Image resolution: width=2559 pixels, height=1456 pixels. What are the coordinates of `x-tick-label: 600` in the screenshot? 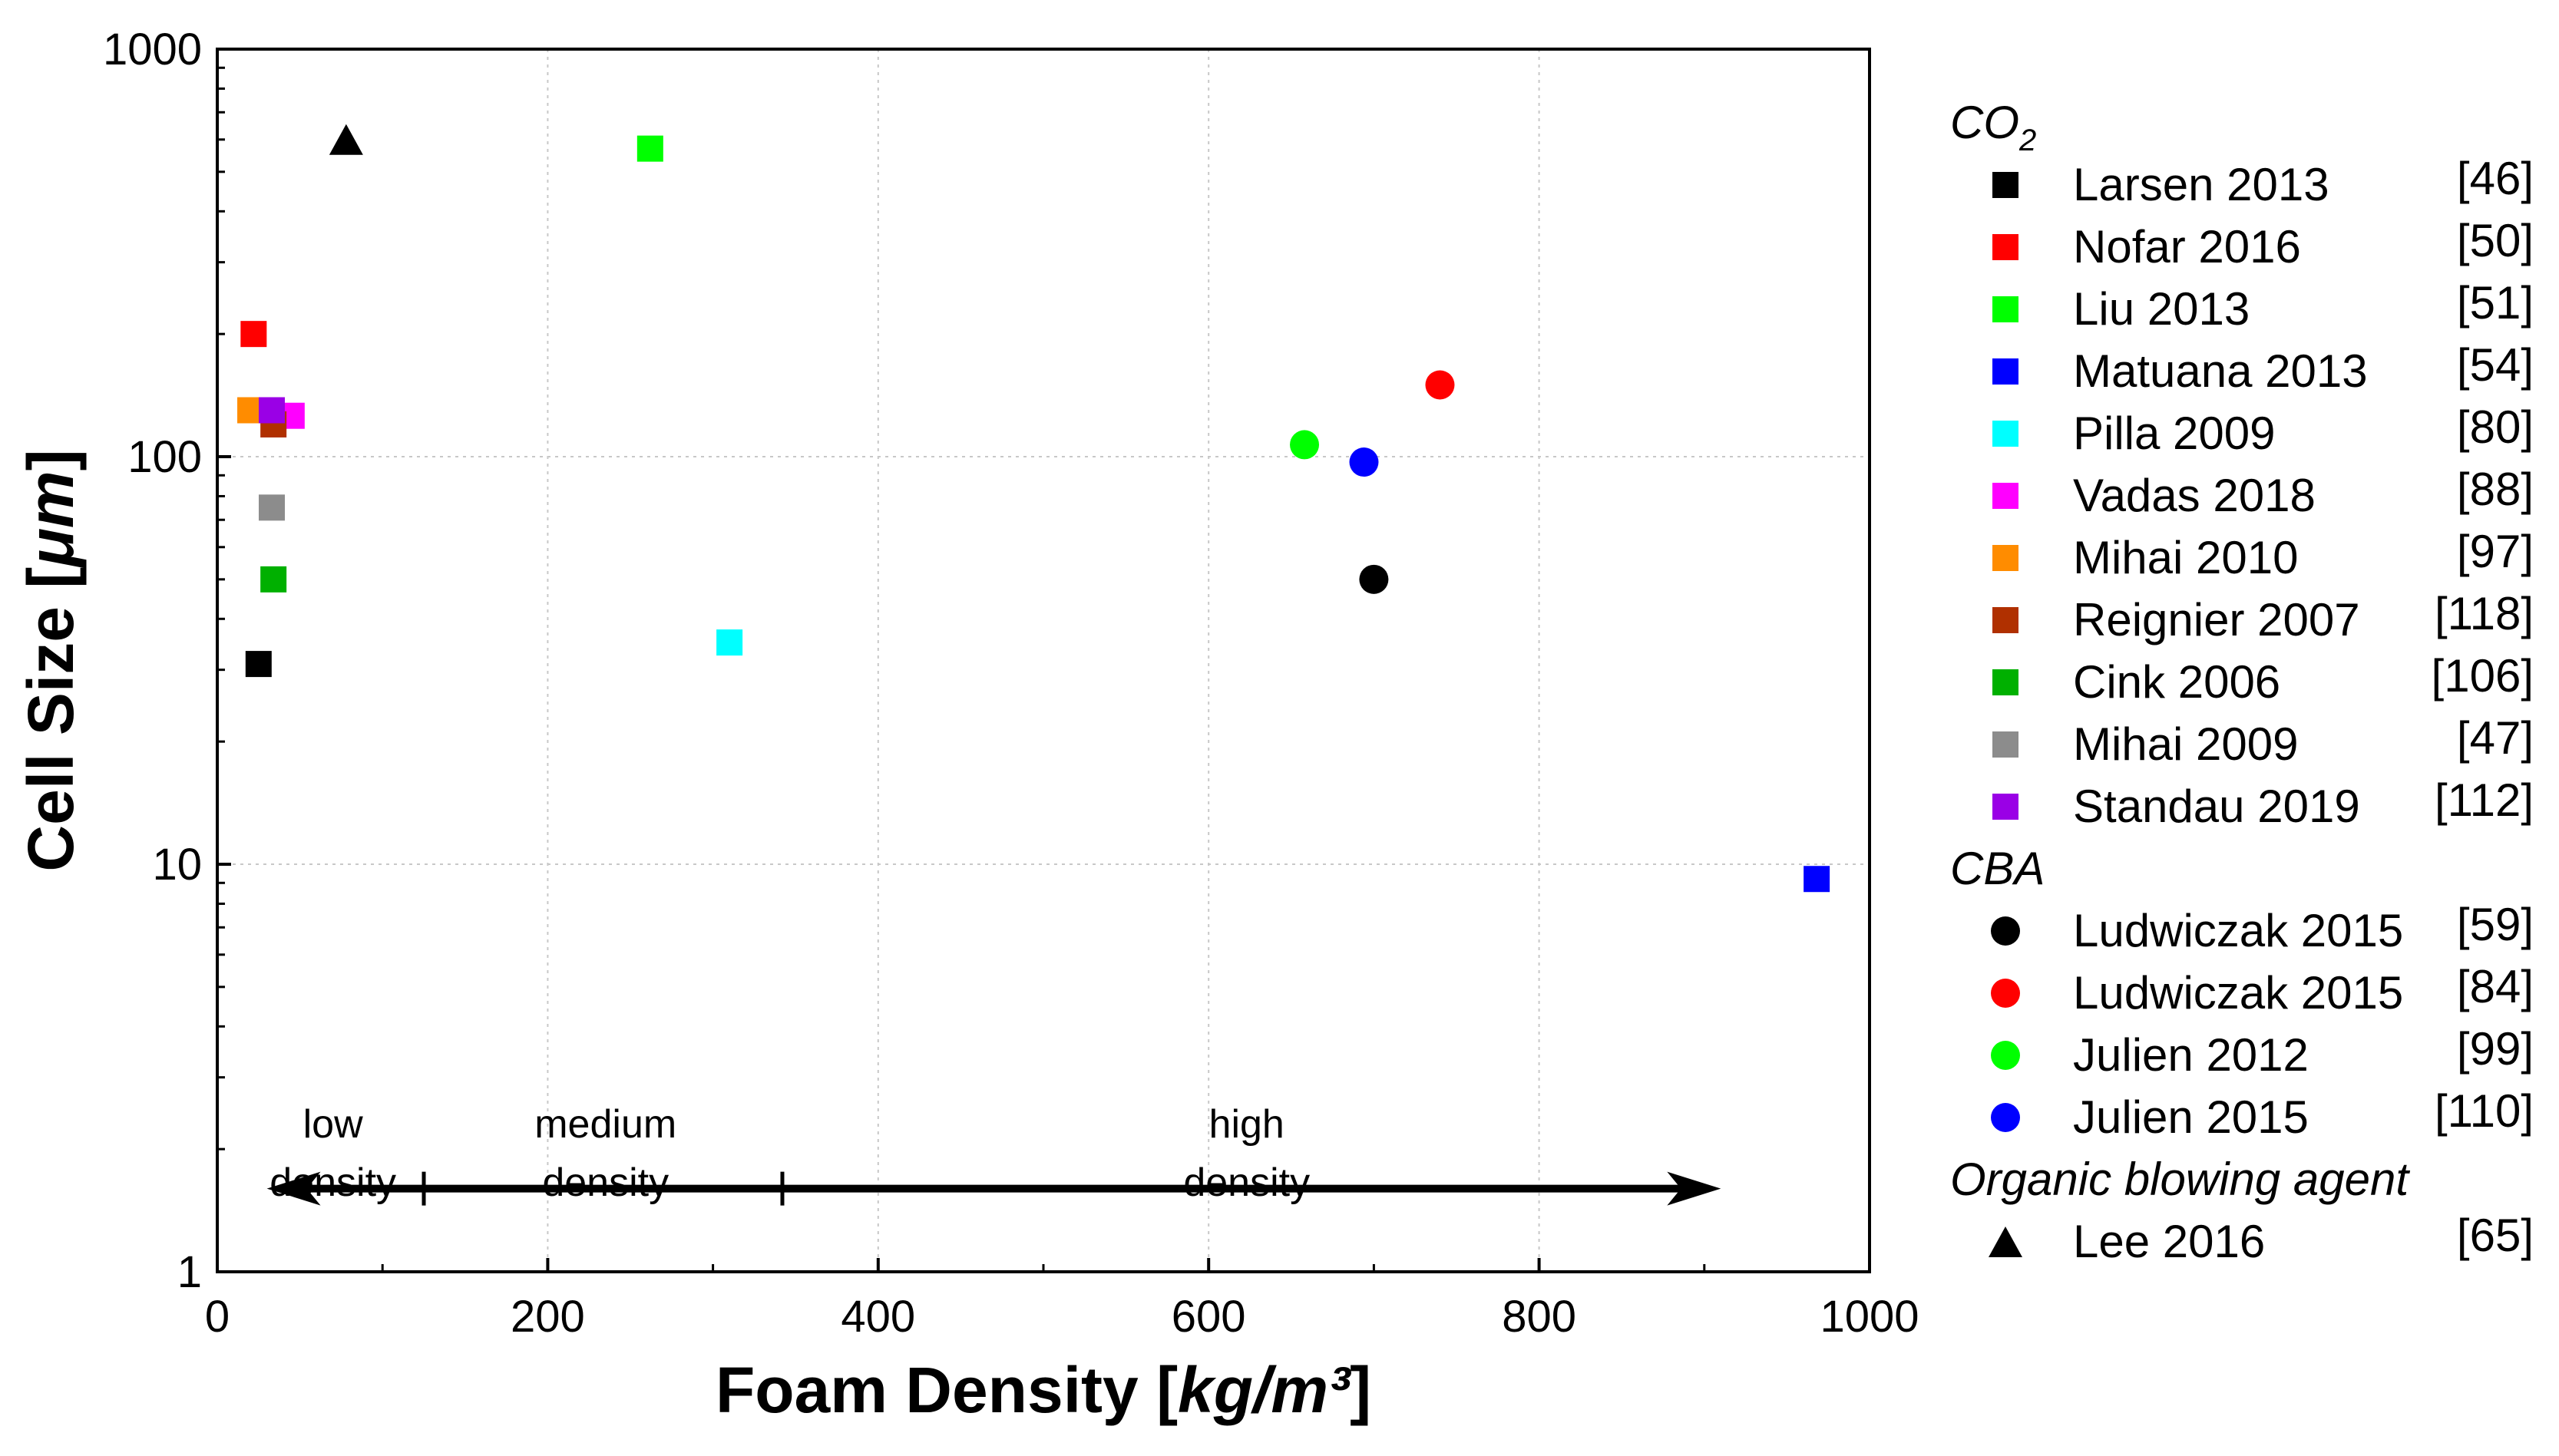 It's located at (1209, 1317).